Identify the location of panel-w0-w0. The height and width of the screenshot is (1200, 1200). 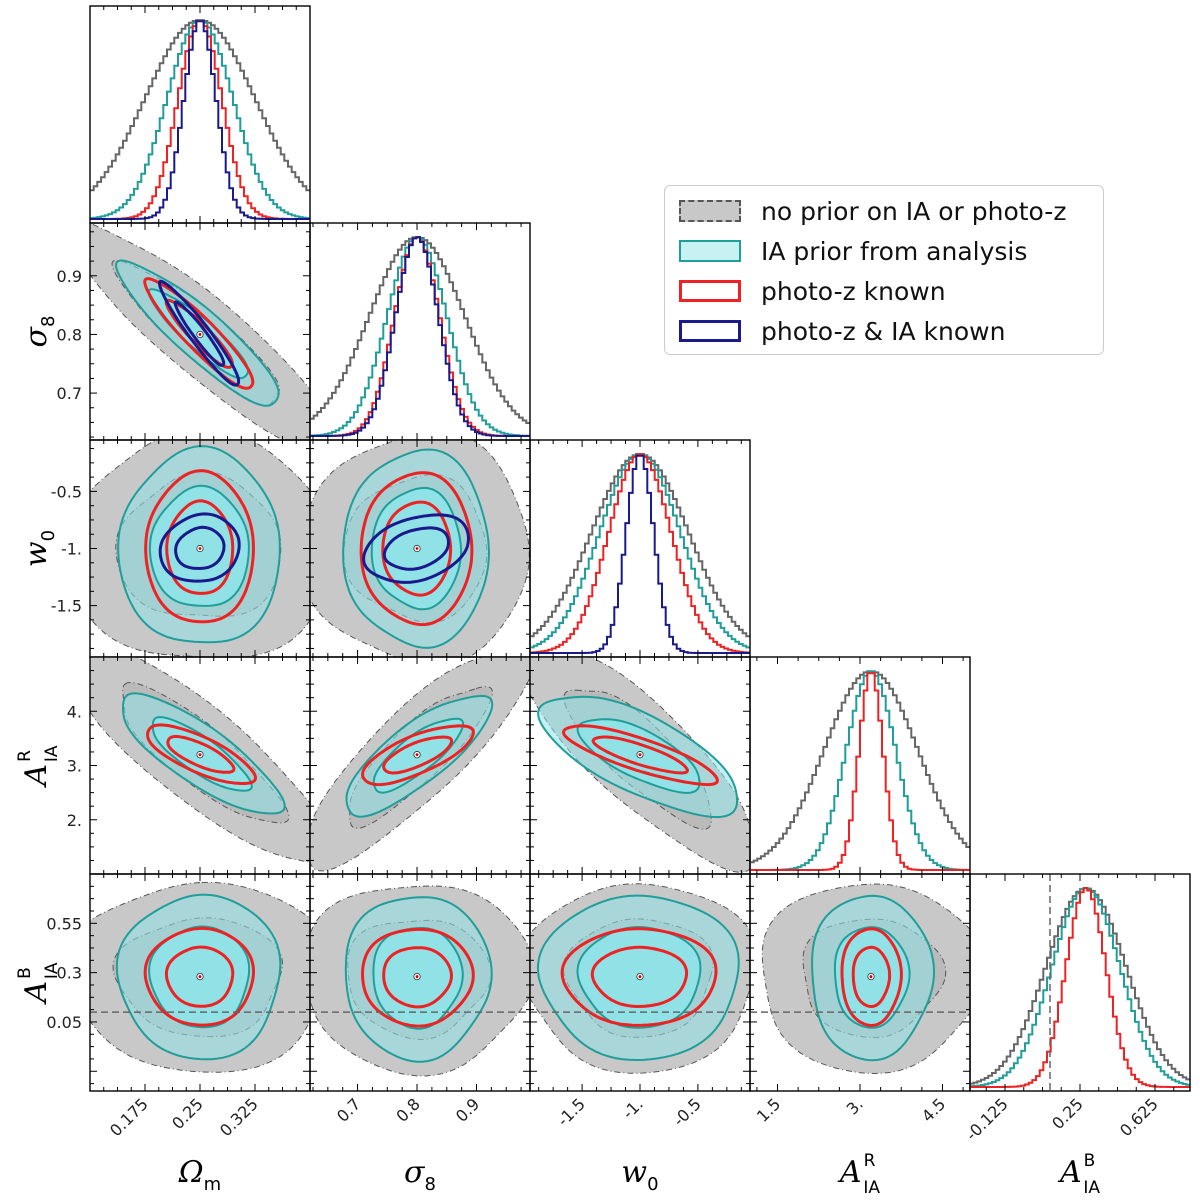
(640, 553).